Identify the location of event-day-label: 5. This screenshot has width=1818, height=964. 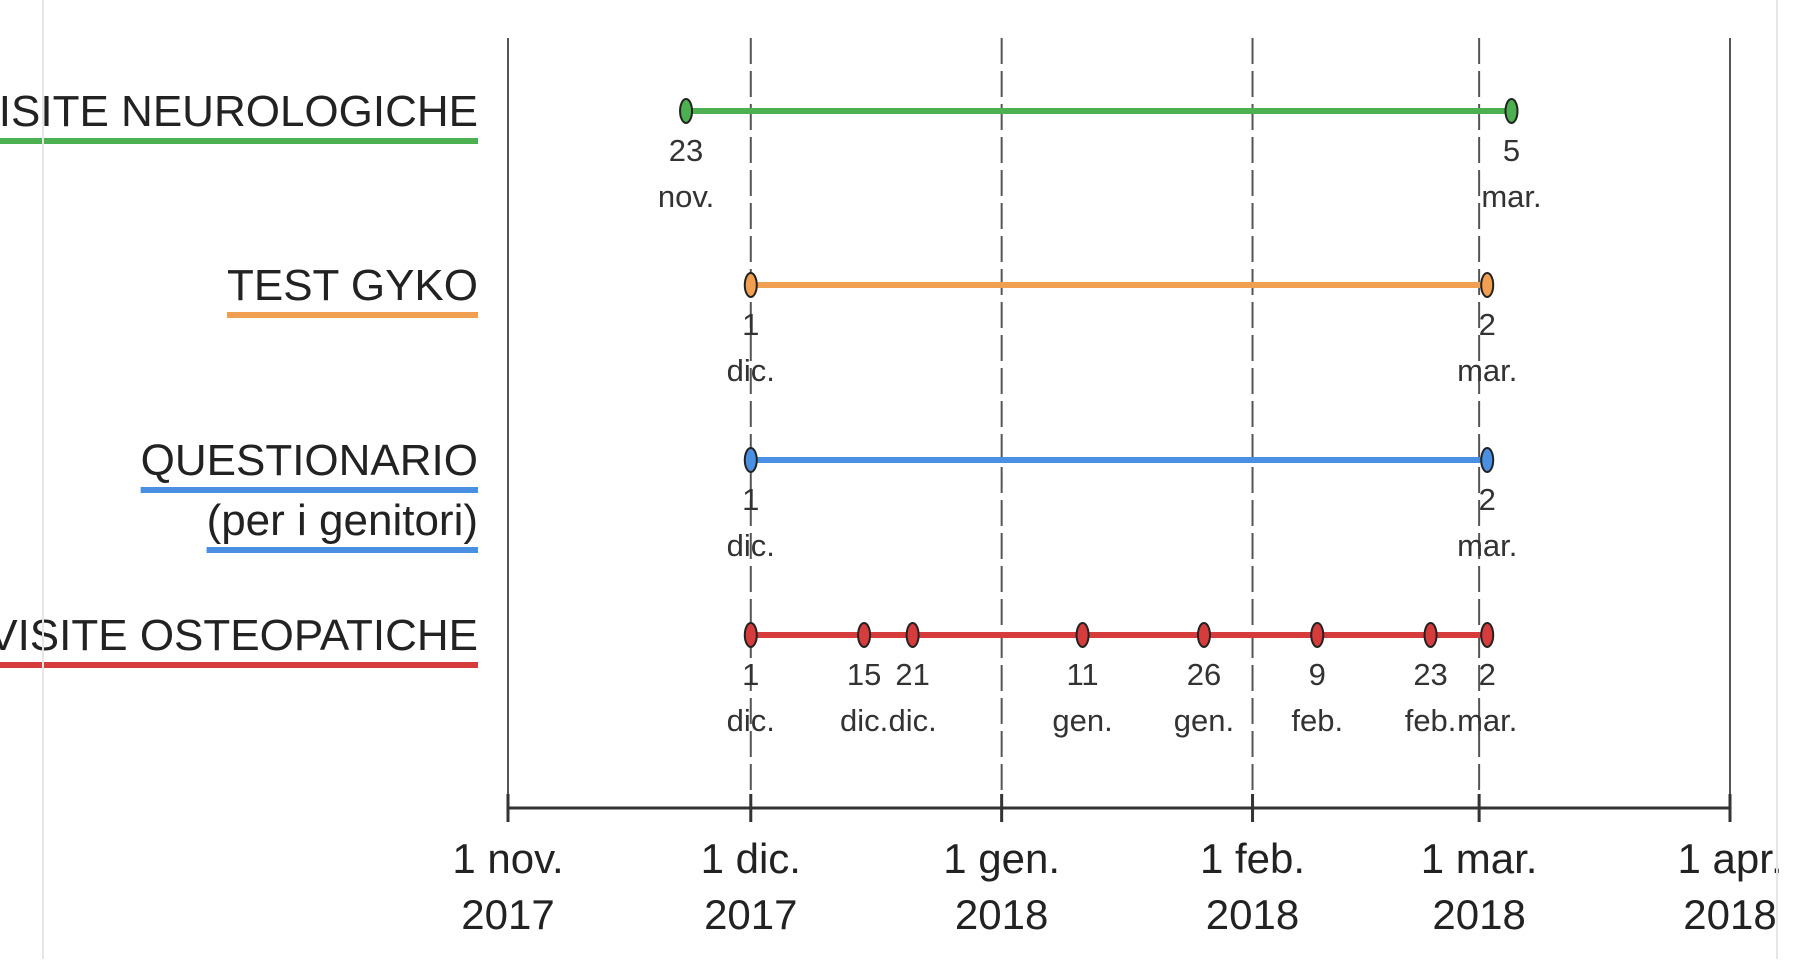
(1511, 150).